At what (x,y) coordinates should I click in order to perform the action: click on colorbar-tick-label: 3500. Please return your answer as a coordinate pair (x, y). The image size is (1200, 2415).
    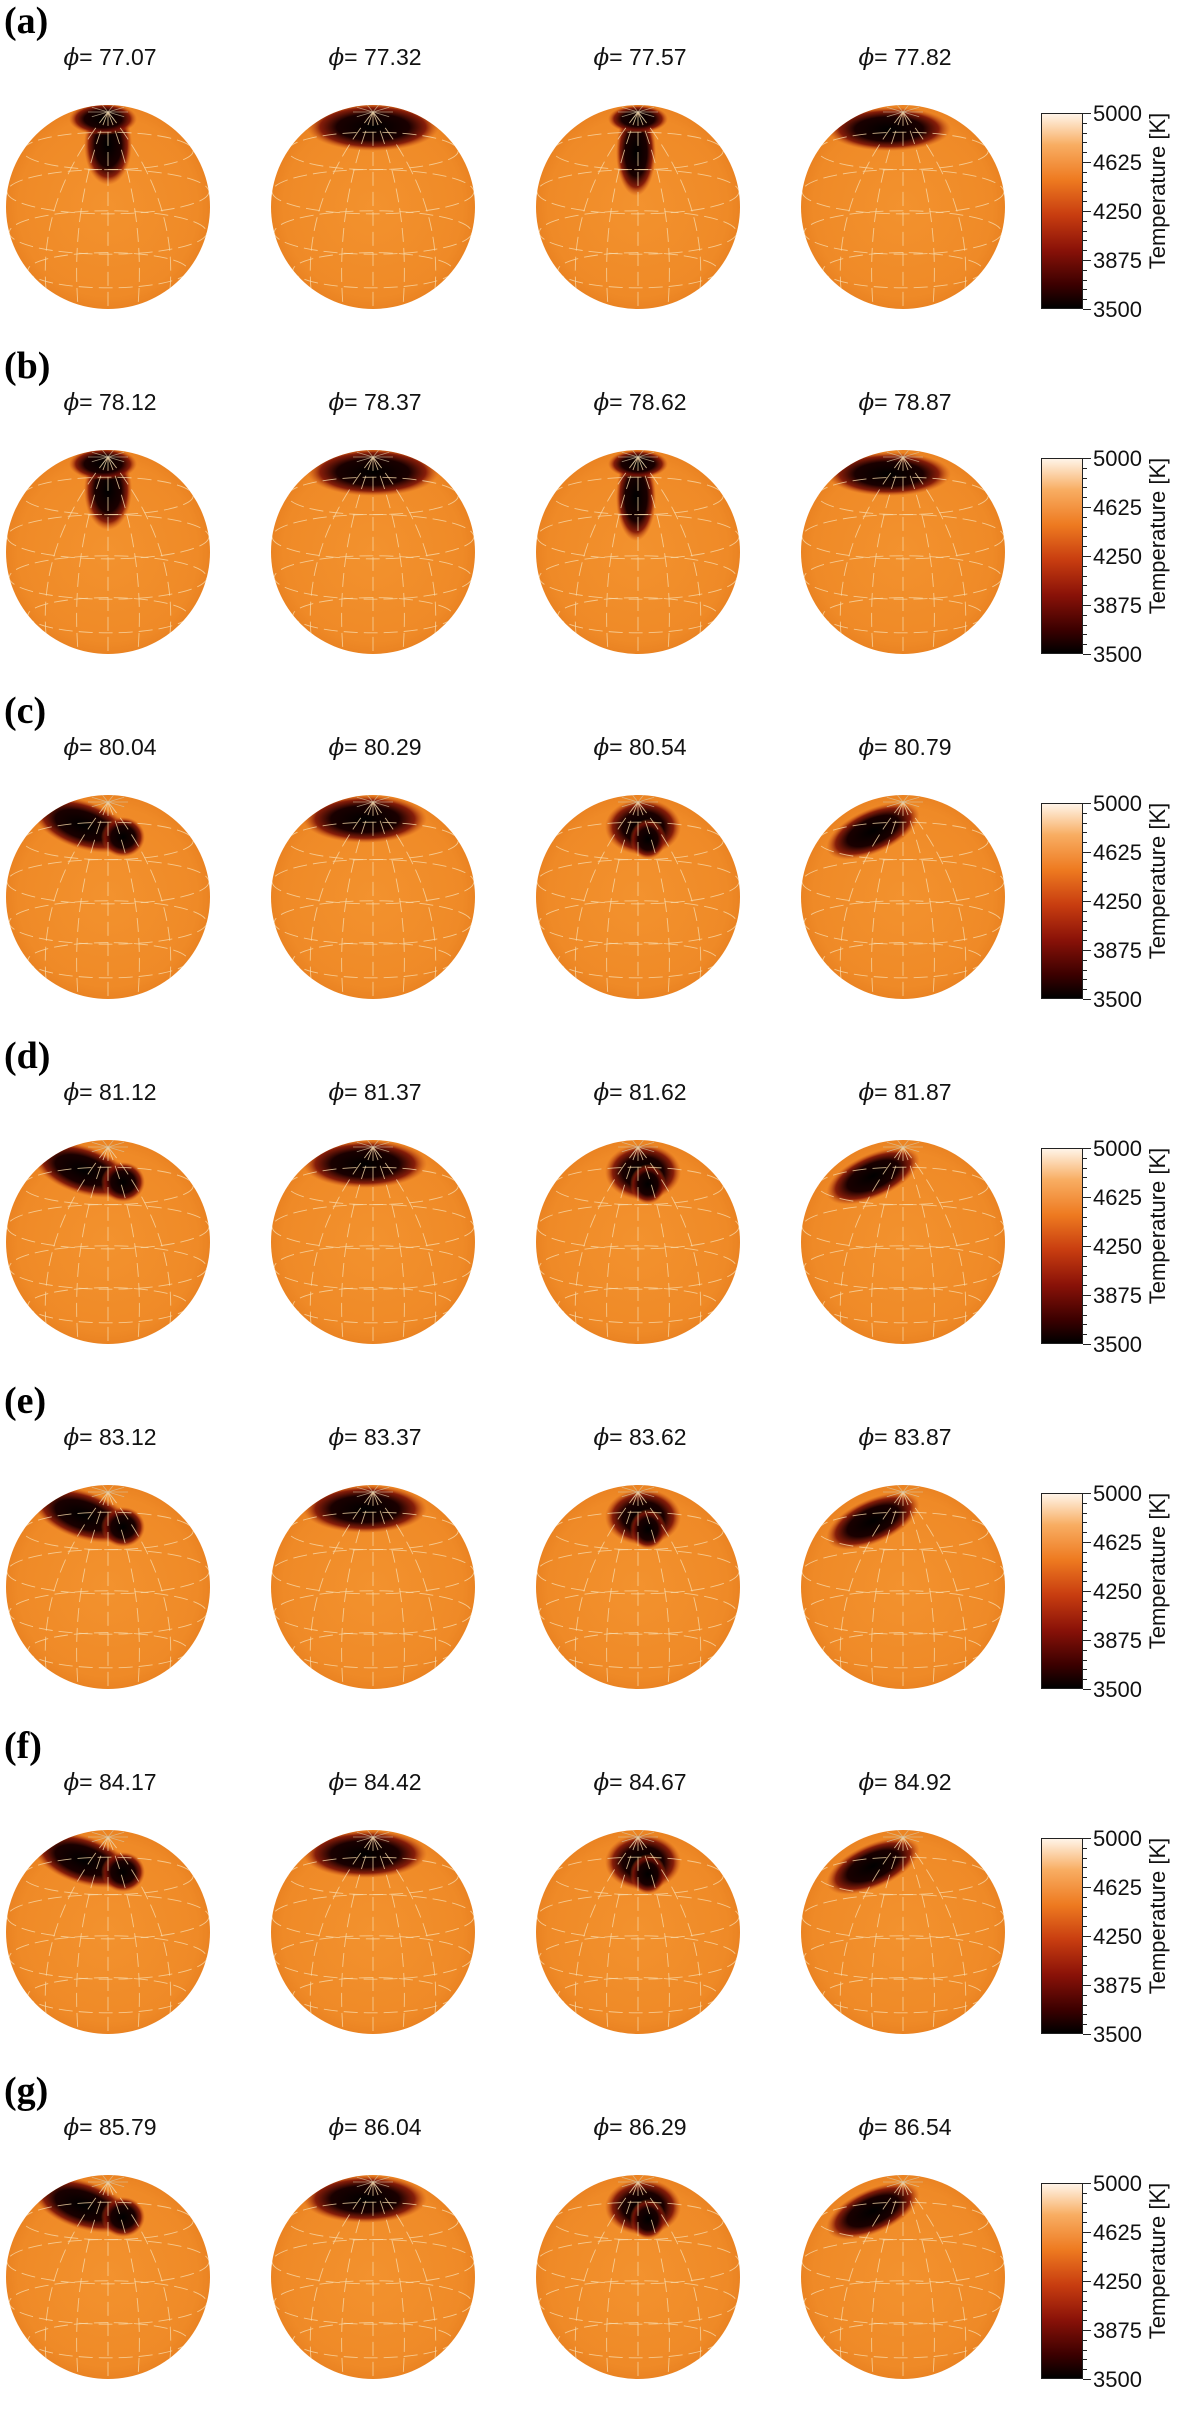
    Looking at the image, I should click on (1117, 999).